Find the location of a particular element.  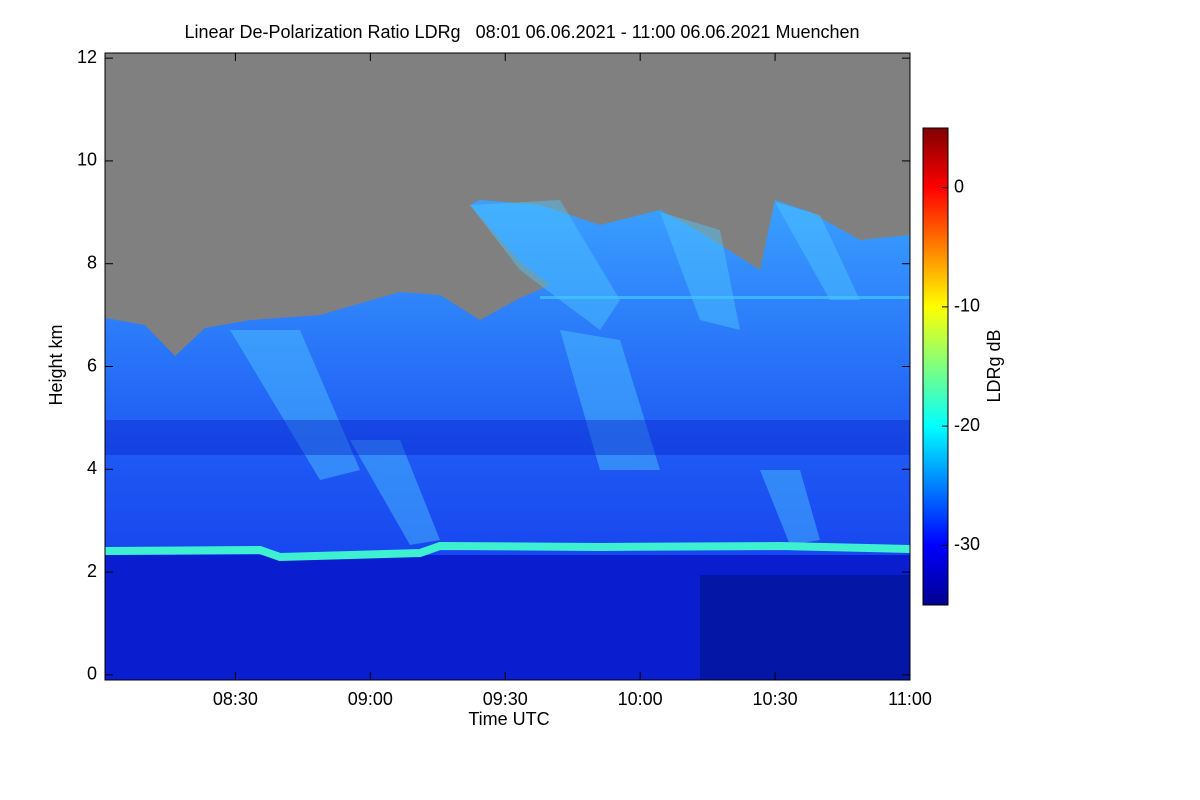

colorbar-tick-label: -10 is located at coordinates (967, 306).